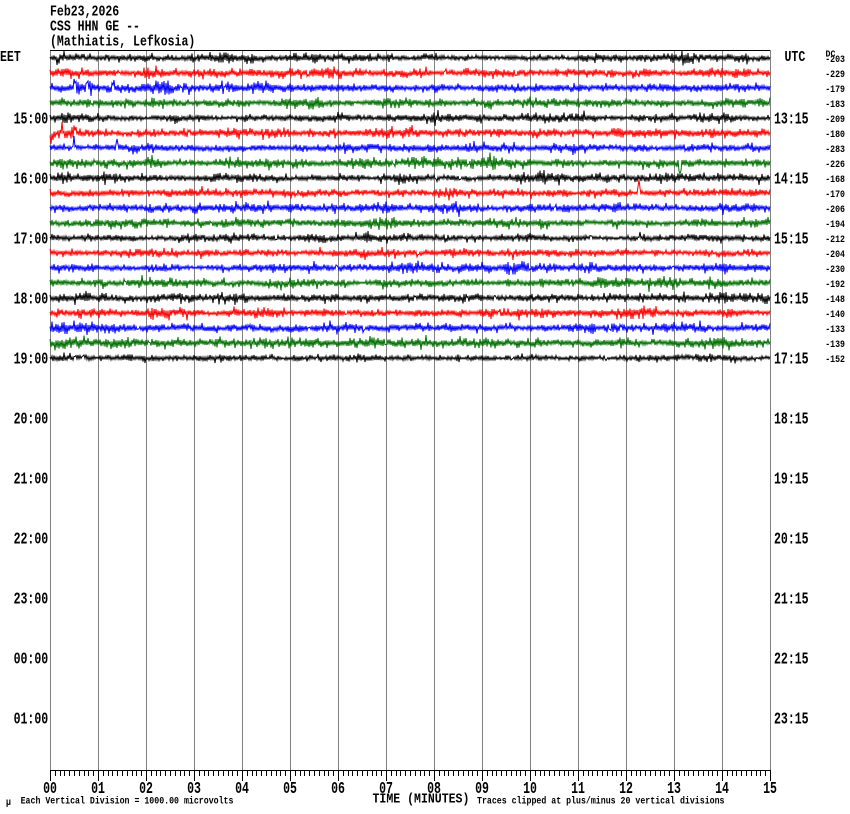  What do you see at coordinates (626, 788) in the screenshot?
I see `svg-text: 12` at bounding box center [626, 788].